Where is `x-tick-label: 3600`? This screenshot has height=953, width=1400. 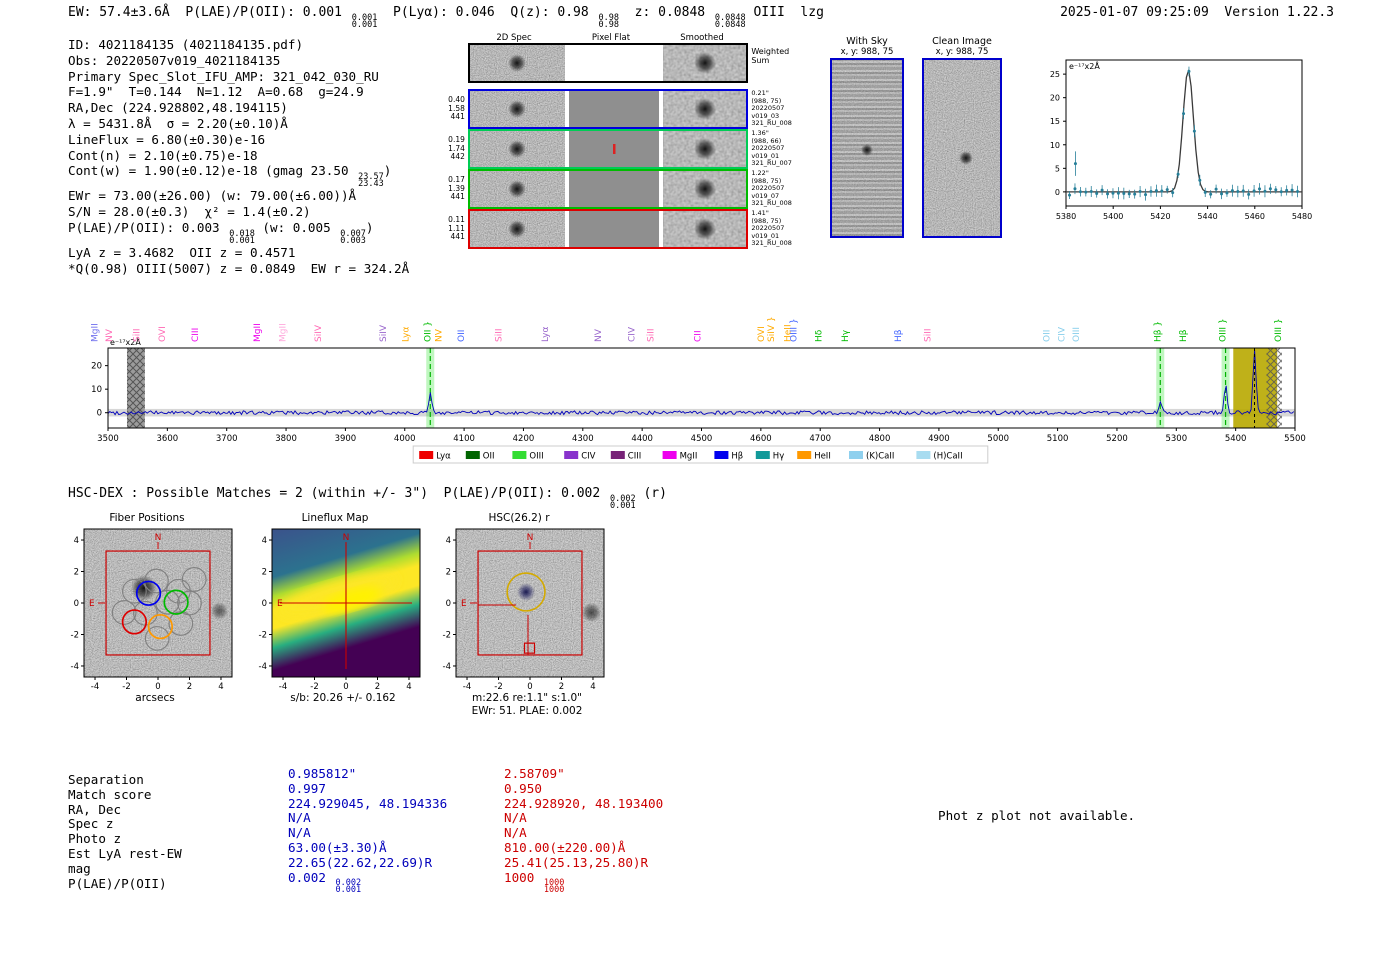
x-tick-label: 3600 is located at coordinates (168, 439).